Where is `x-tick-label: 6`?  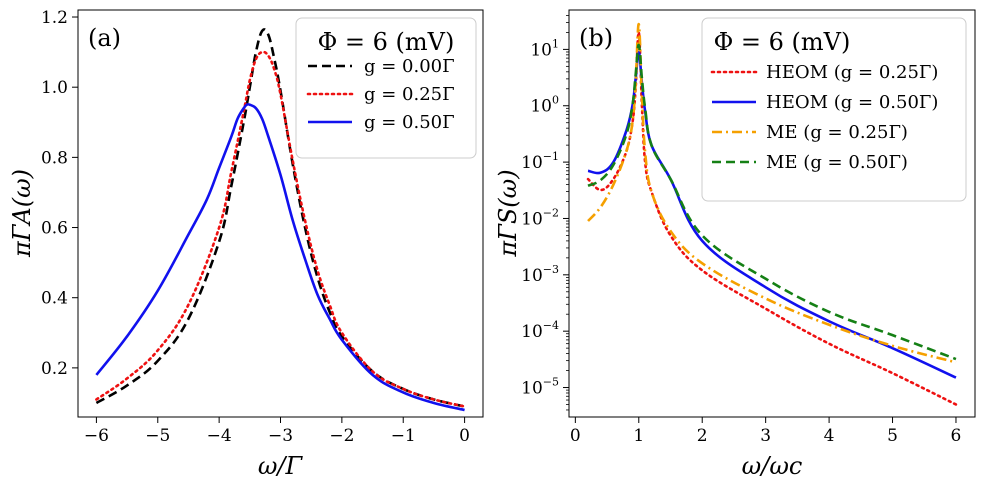
x-tick-label: 6 is located at coordinates (956, 436).